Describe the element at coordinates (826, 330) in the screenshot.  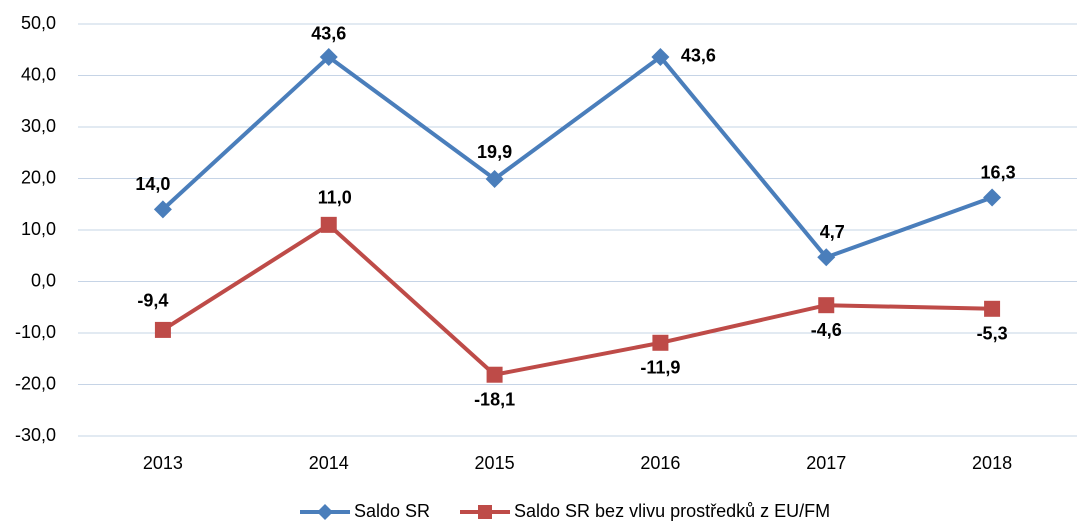
I see `data-label: -4,6` at that location.